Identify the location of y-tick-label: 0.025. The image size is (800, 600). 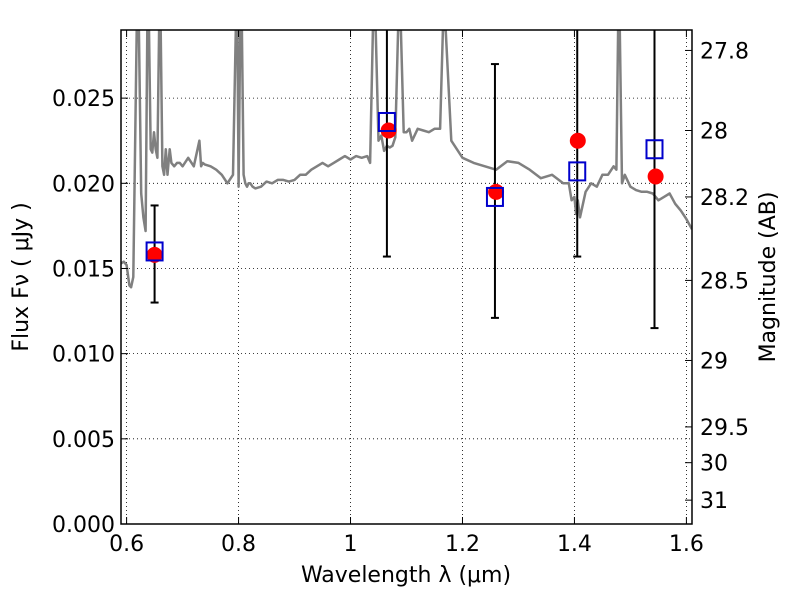
(83, 99).